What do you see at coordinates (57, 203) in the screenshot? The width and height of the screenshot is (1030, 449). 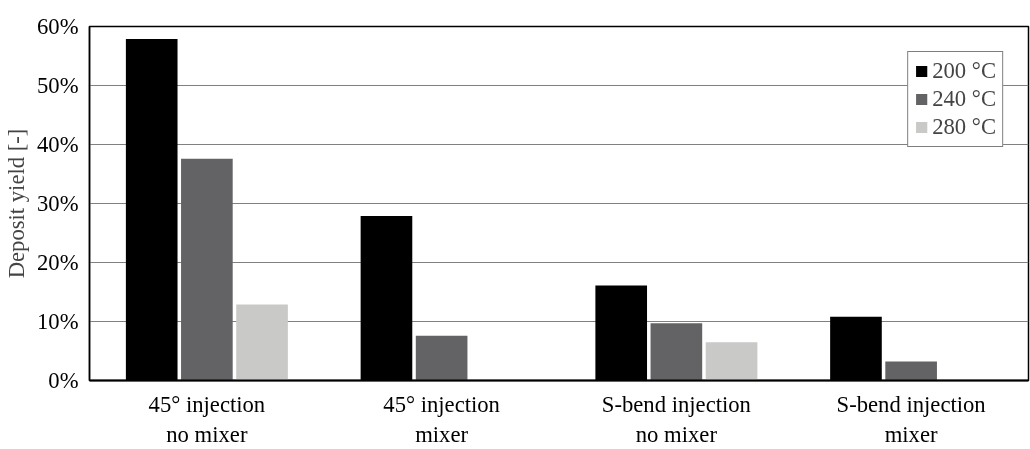 I see `y-tick-label: 30%` at bounding box center [57, 203].